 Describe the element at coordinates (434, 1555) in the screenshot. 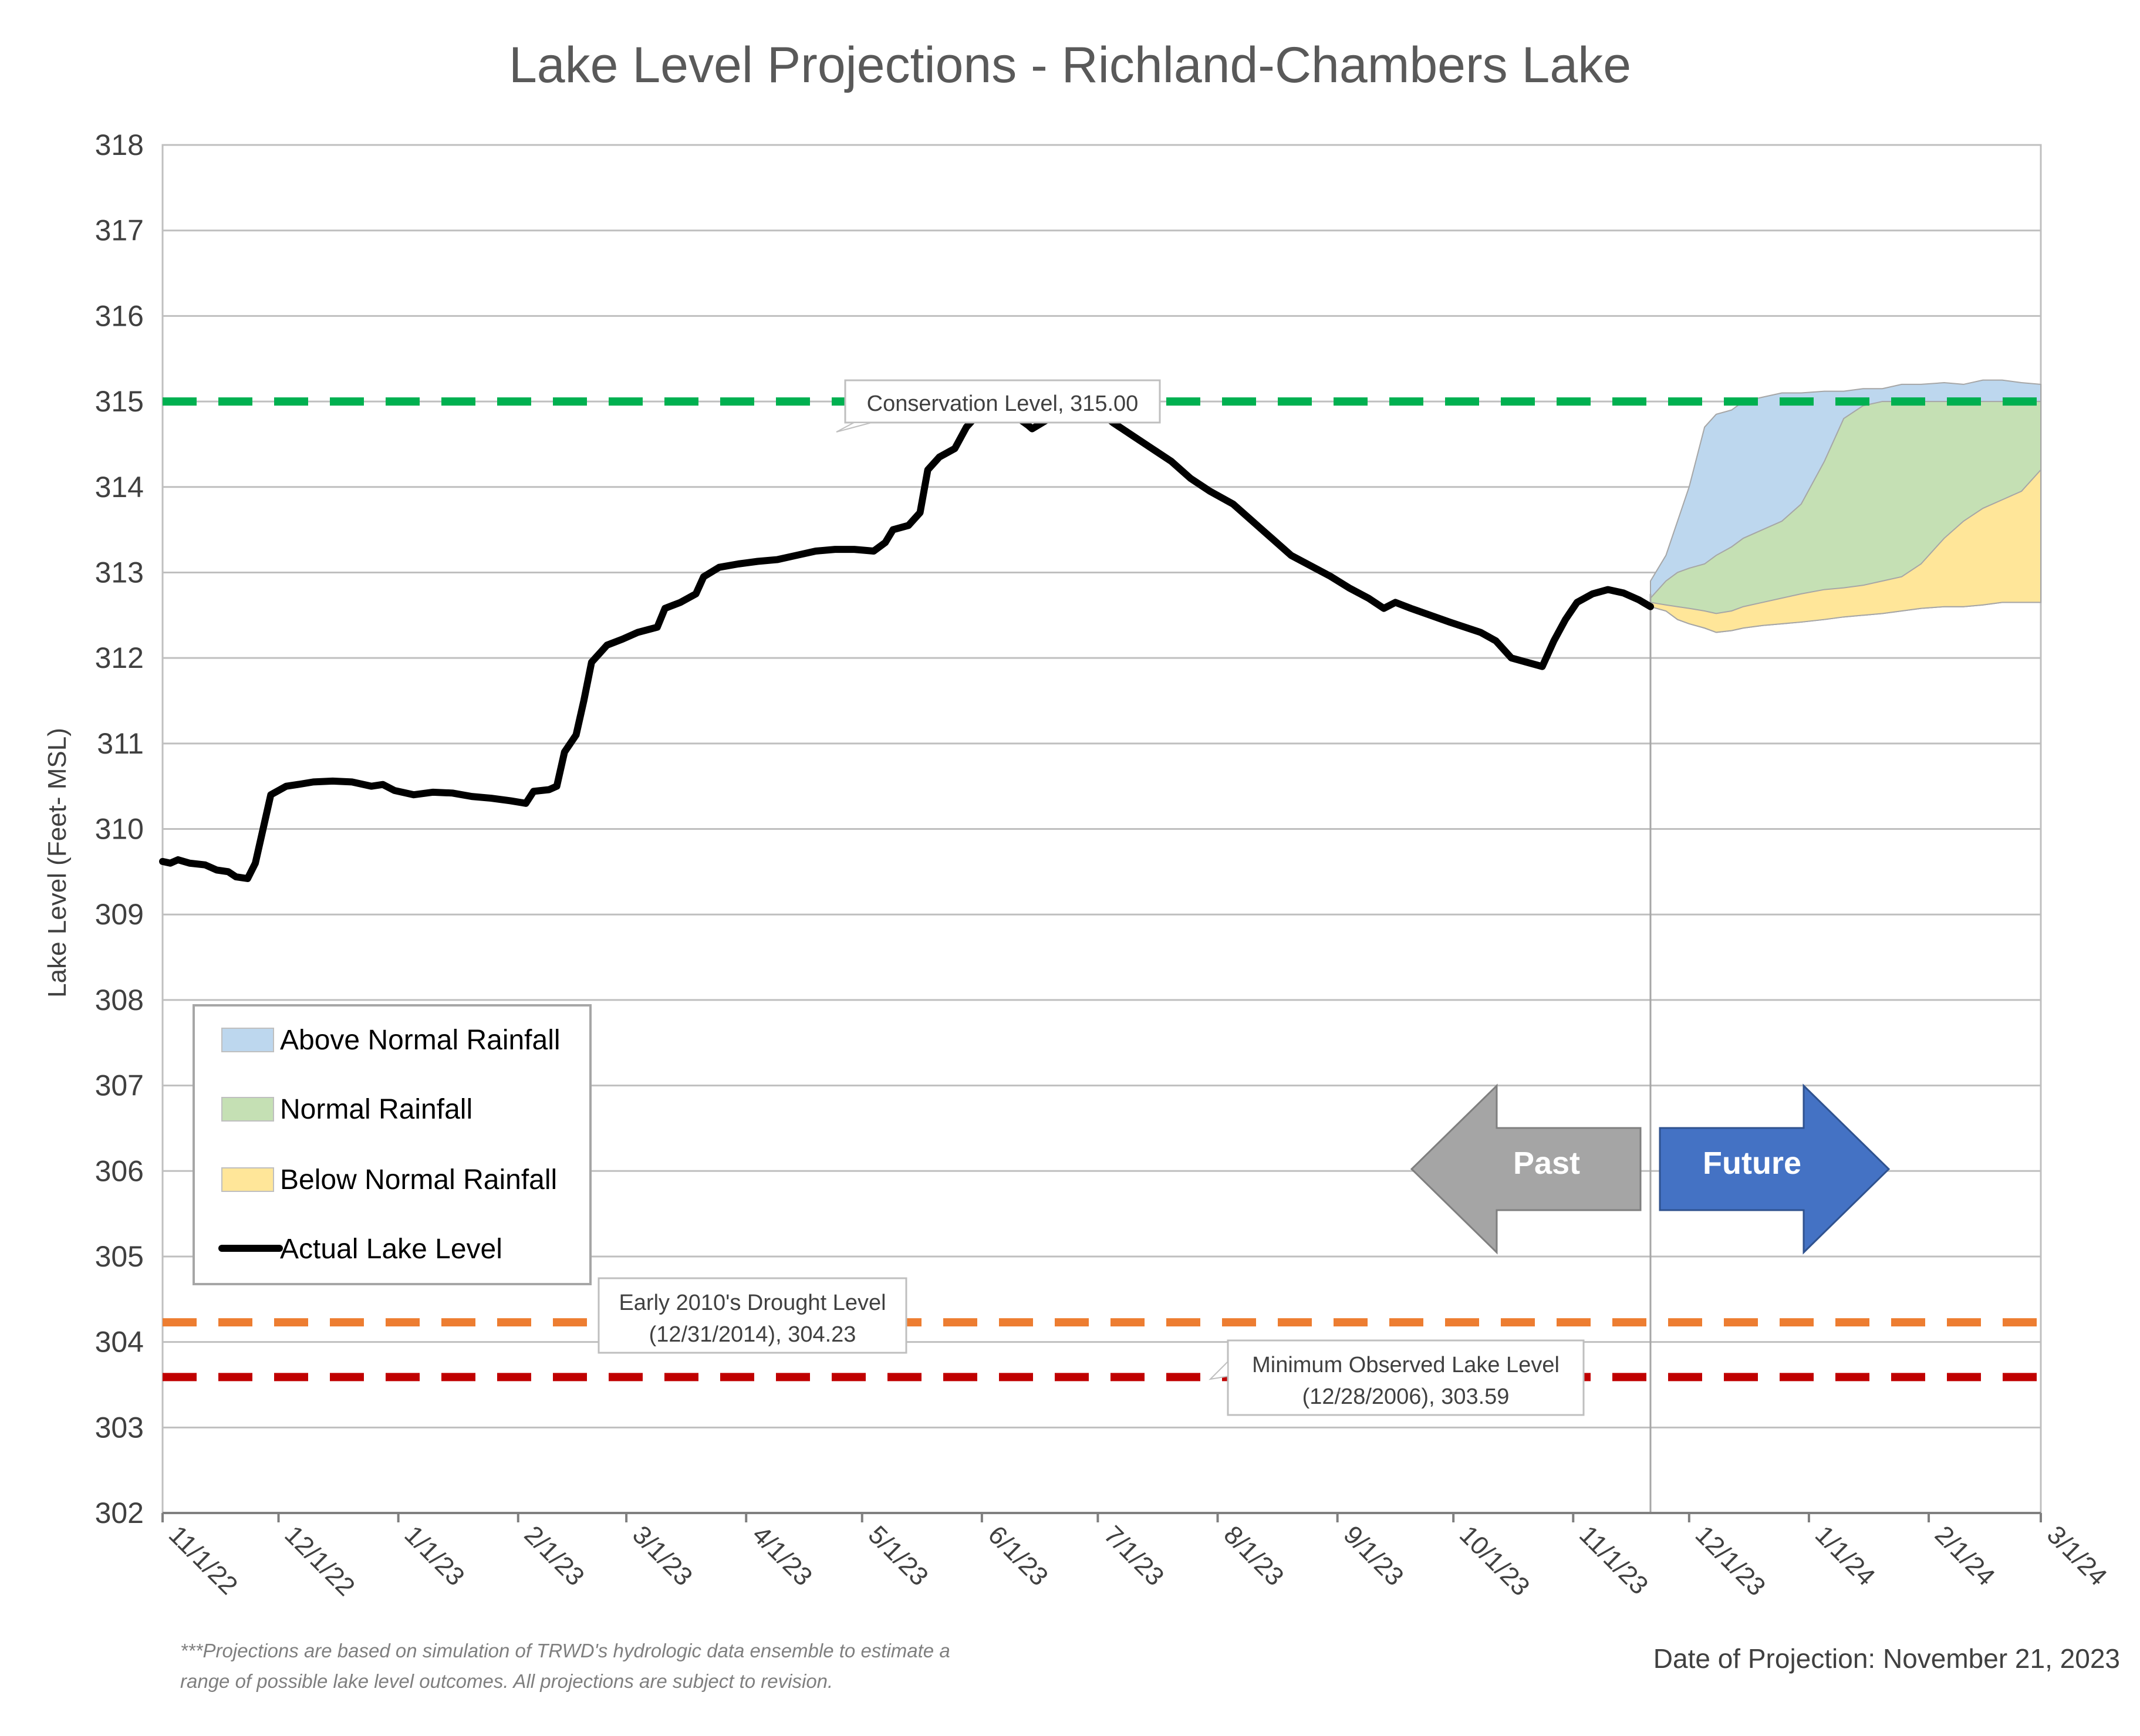

I see `x-tick-label: 1/1/23` at that location.